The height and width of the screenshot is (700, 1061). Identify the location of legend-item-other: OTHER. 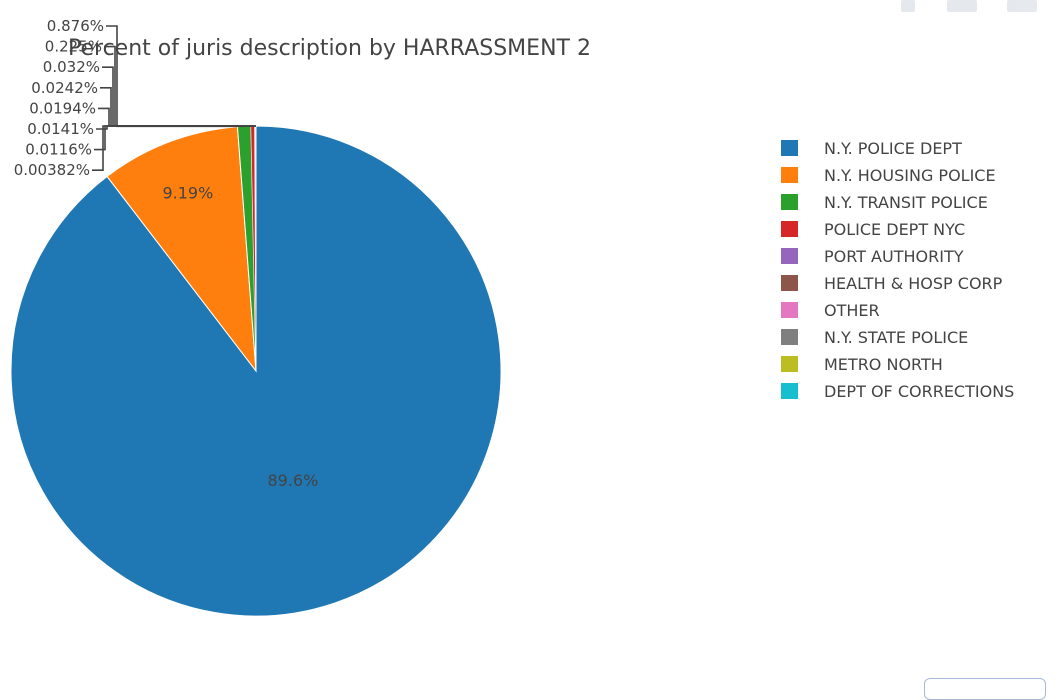
(830, 310).